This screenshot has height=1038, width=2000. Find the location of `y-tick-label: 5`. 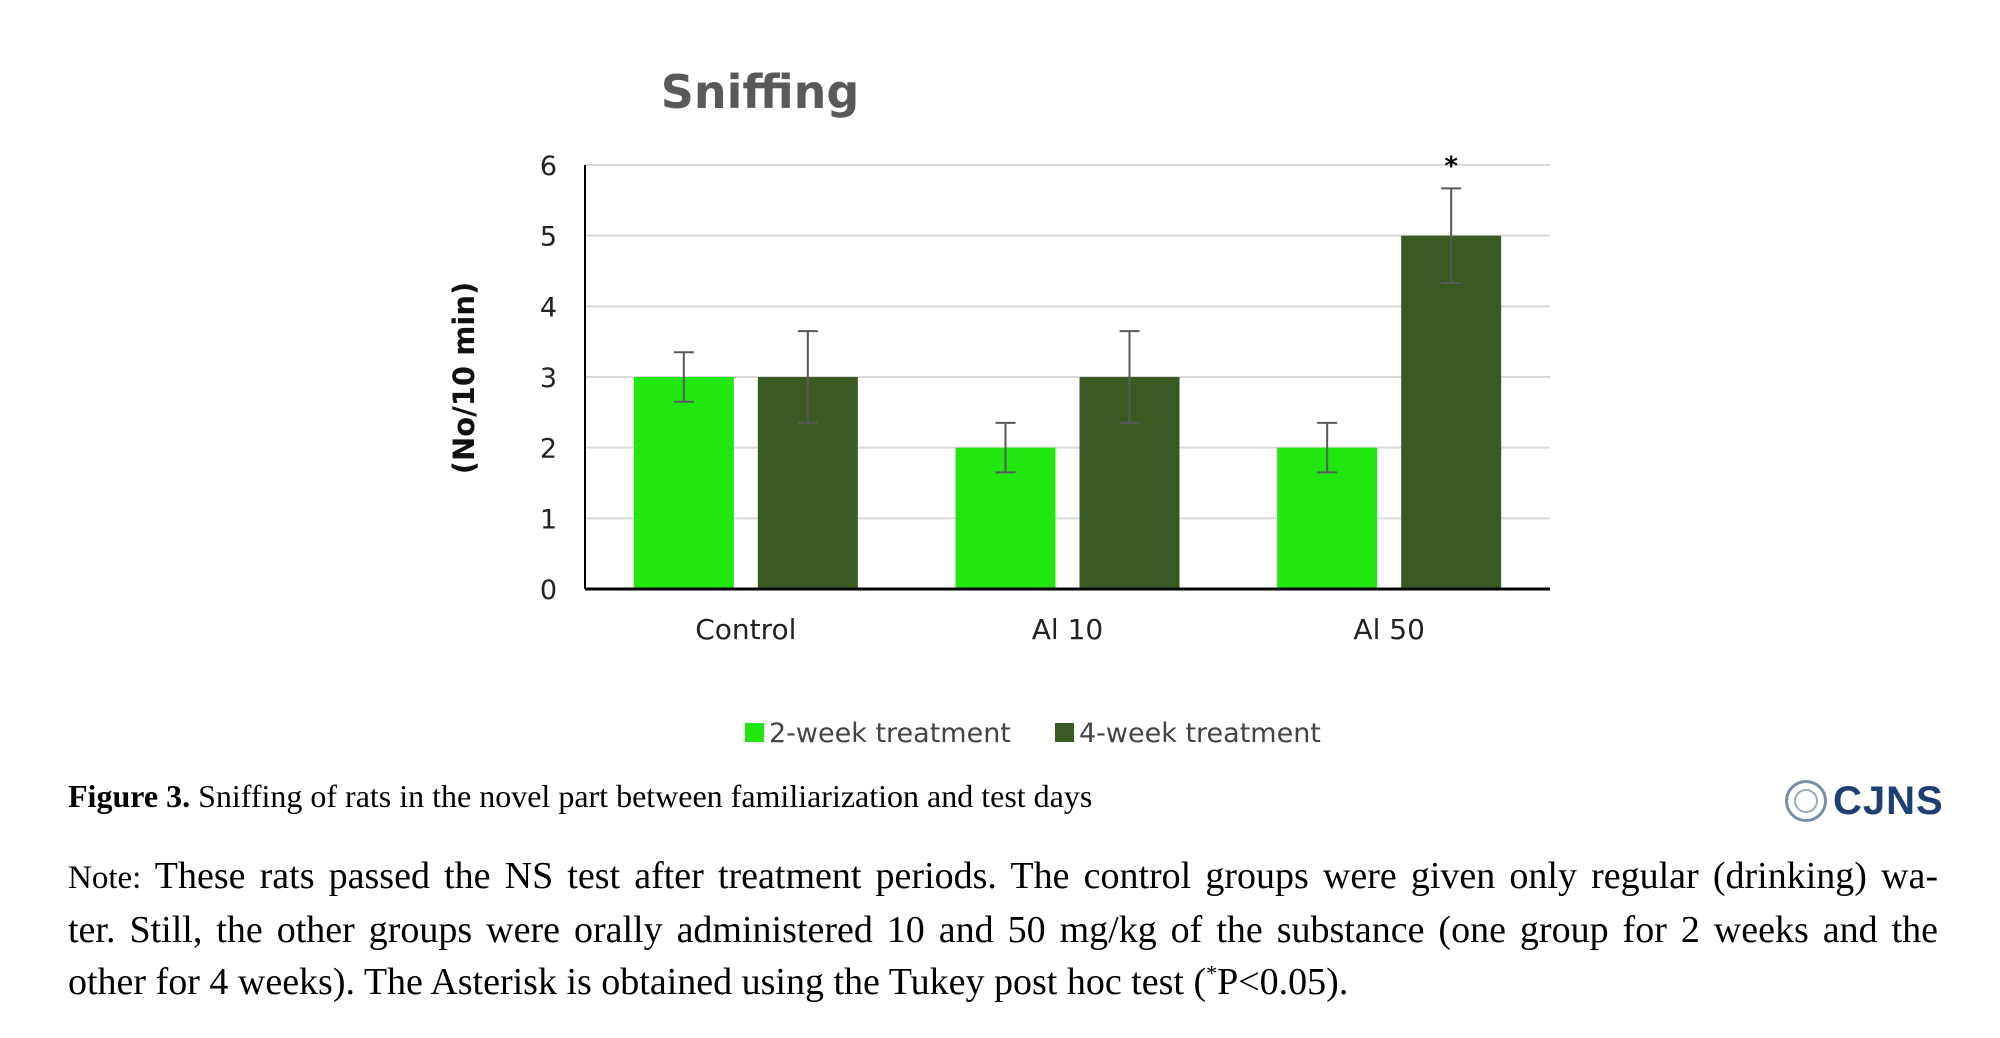

y-tick-label: 5 is located at coordinates (548, 237).